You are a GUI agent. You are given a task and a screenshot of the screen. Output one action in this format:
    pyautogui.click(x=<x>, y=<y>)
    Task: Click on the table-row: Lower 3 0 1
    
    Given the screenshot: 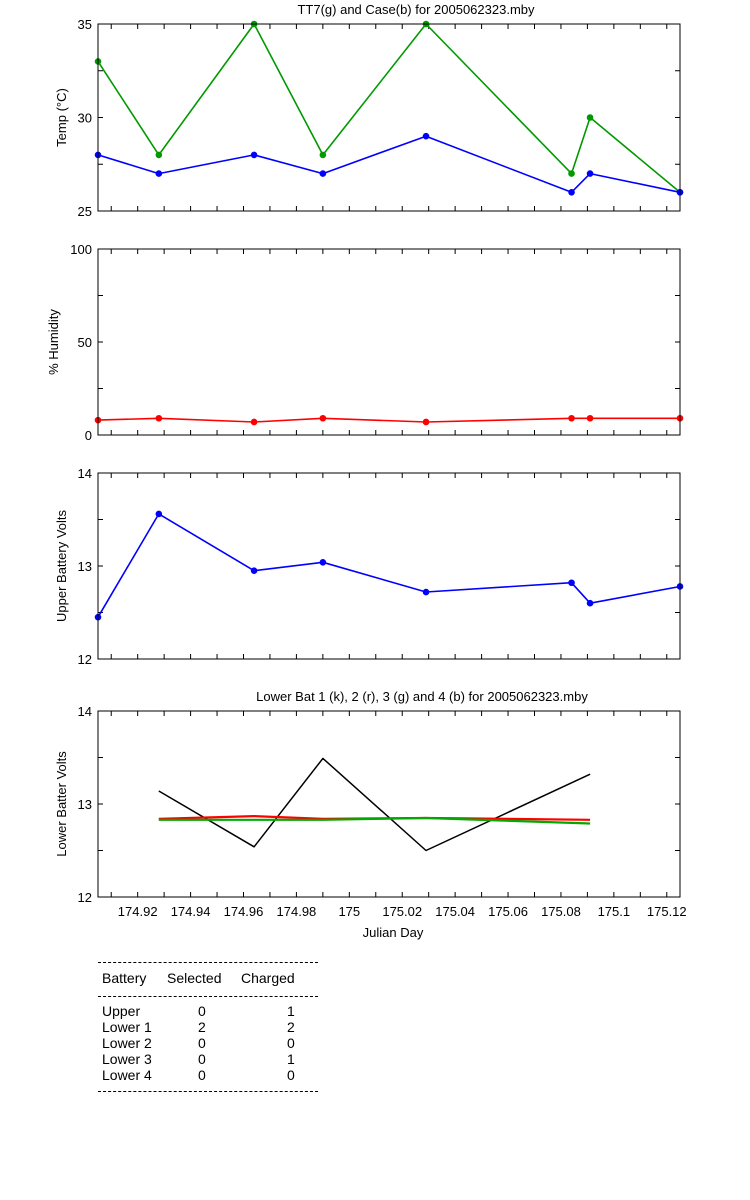 What is the action you would take?
    pyautogui.click(x=208, y=1059)
    